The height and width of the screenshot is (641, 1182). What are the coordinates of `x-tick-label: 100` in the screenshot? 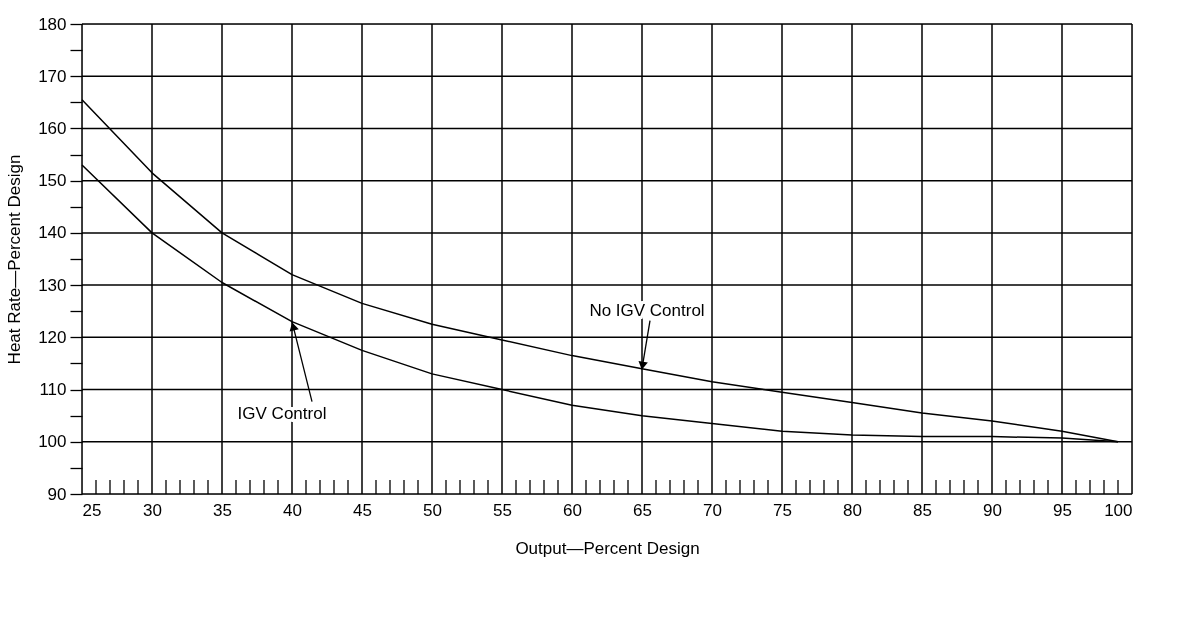 It's located at (1118, 510).